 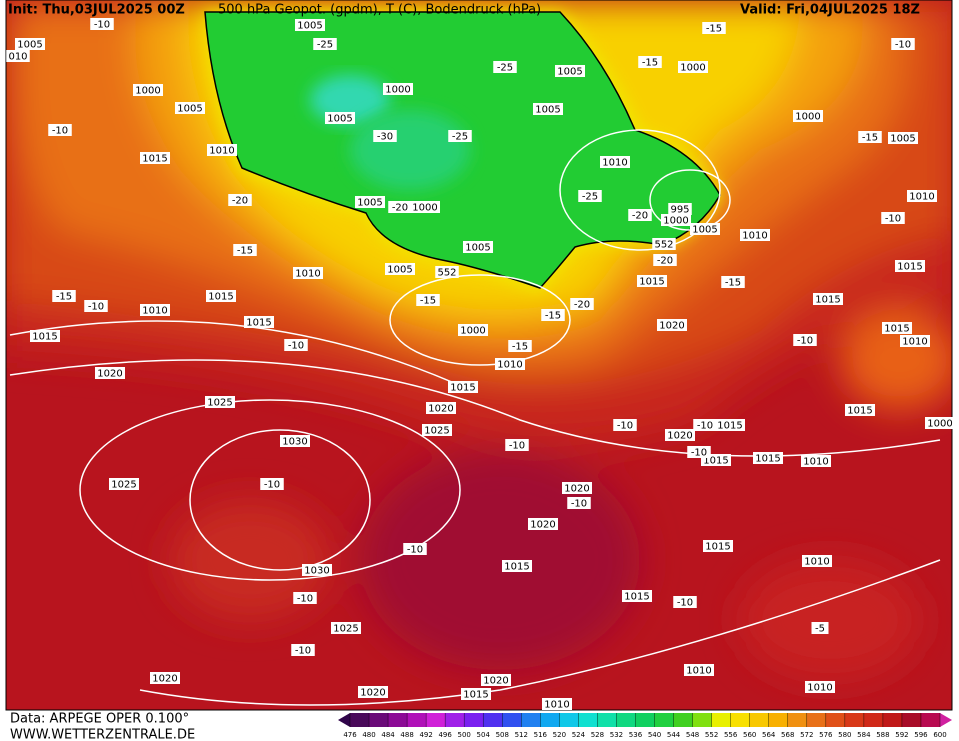 I want to click on colorbar-tick-label: 488, so click(x=406, y=735).